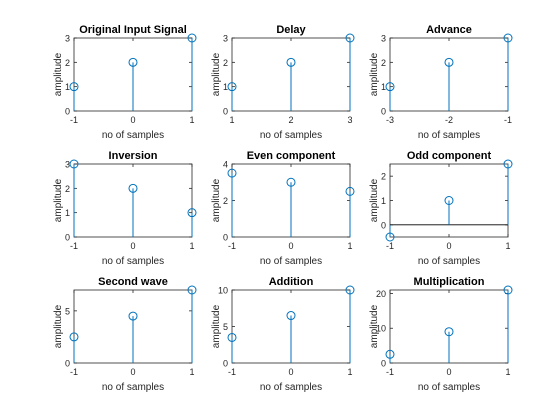  I want to click on x-tick-label: 3, so click(349, 120).